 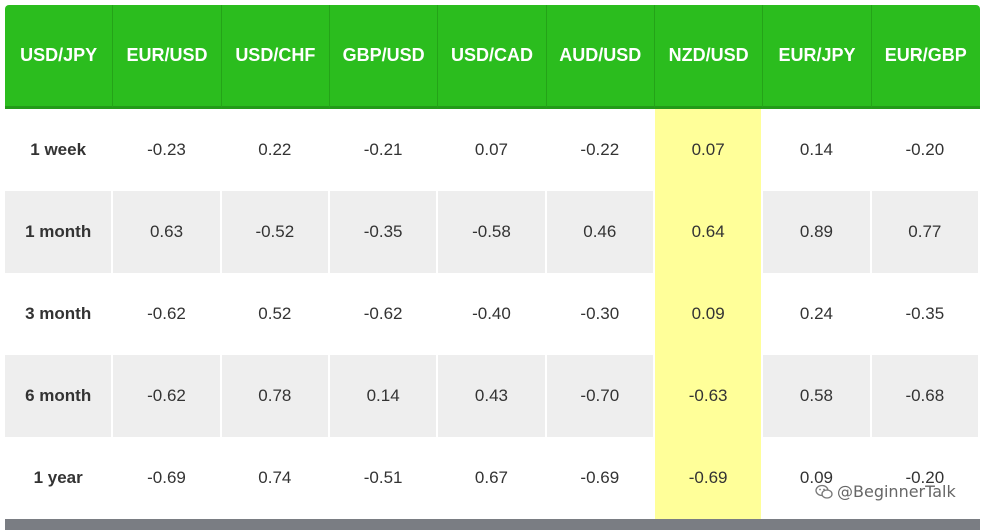 I want to click on table-cell: 0.58, so click(x=817, y=396).